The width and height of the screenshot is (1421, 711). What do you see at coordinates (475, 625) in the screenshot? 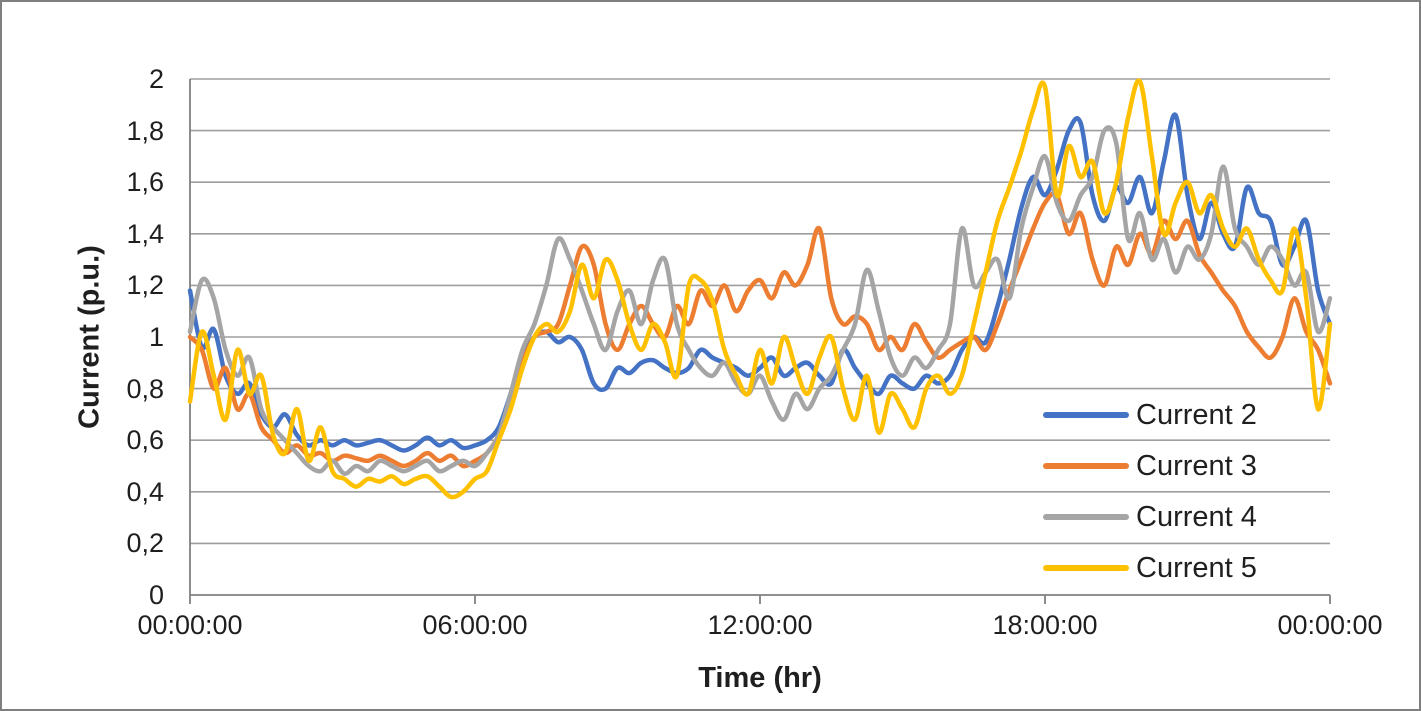
I see `x-tick-label: 06:00:00` at bounding box center [475, 625].